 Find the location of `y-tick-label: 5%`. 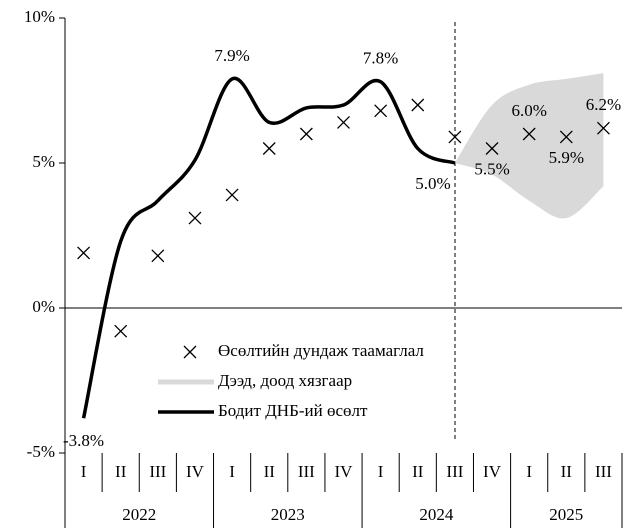

y-tick-label: 5% is located at coordinates (43, 161).